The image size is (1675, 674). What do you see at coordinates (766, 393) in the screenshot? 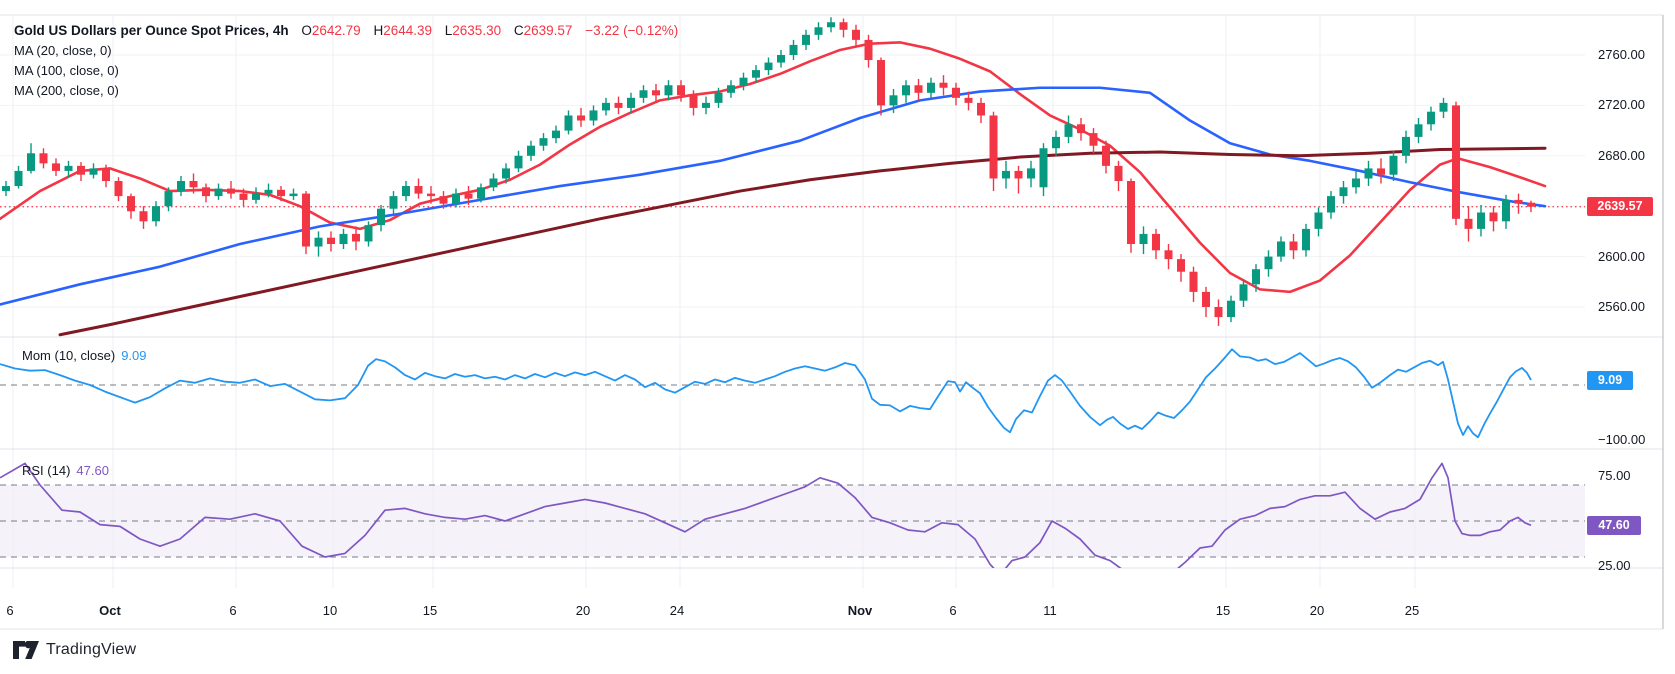
I see `momentum-line` at bounding box center [766, 393].